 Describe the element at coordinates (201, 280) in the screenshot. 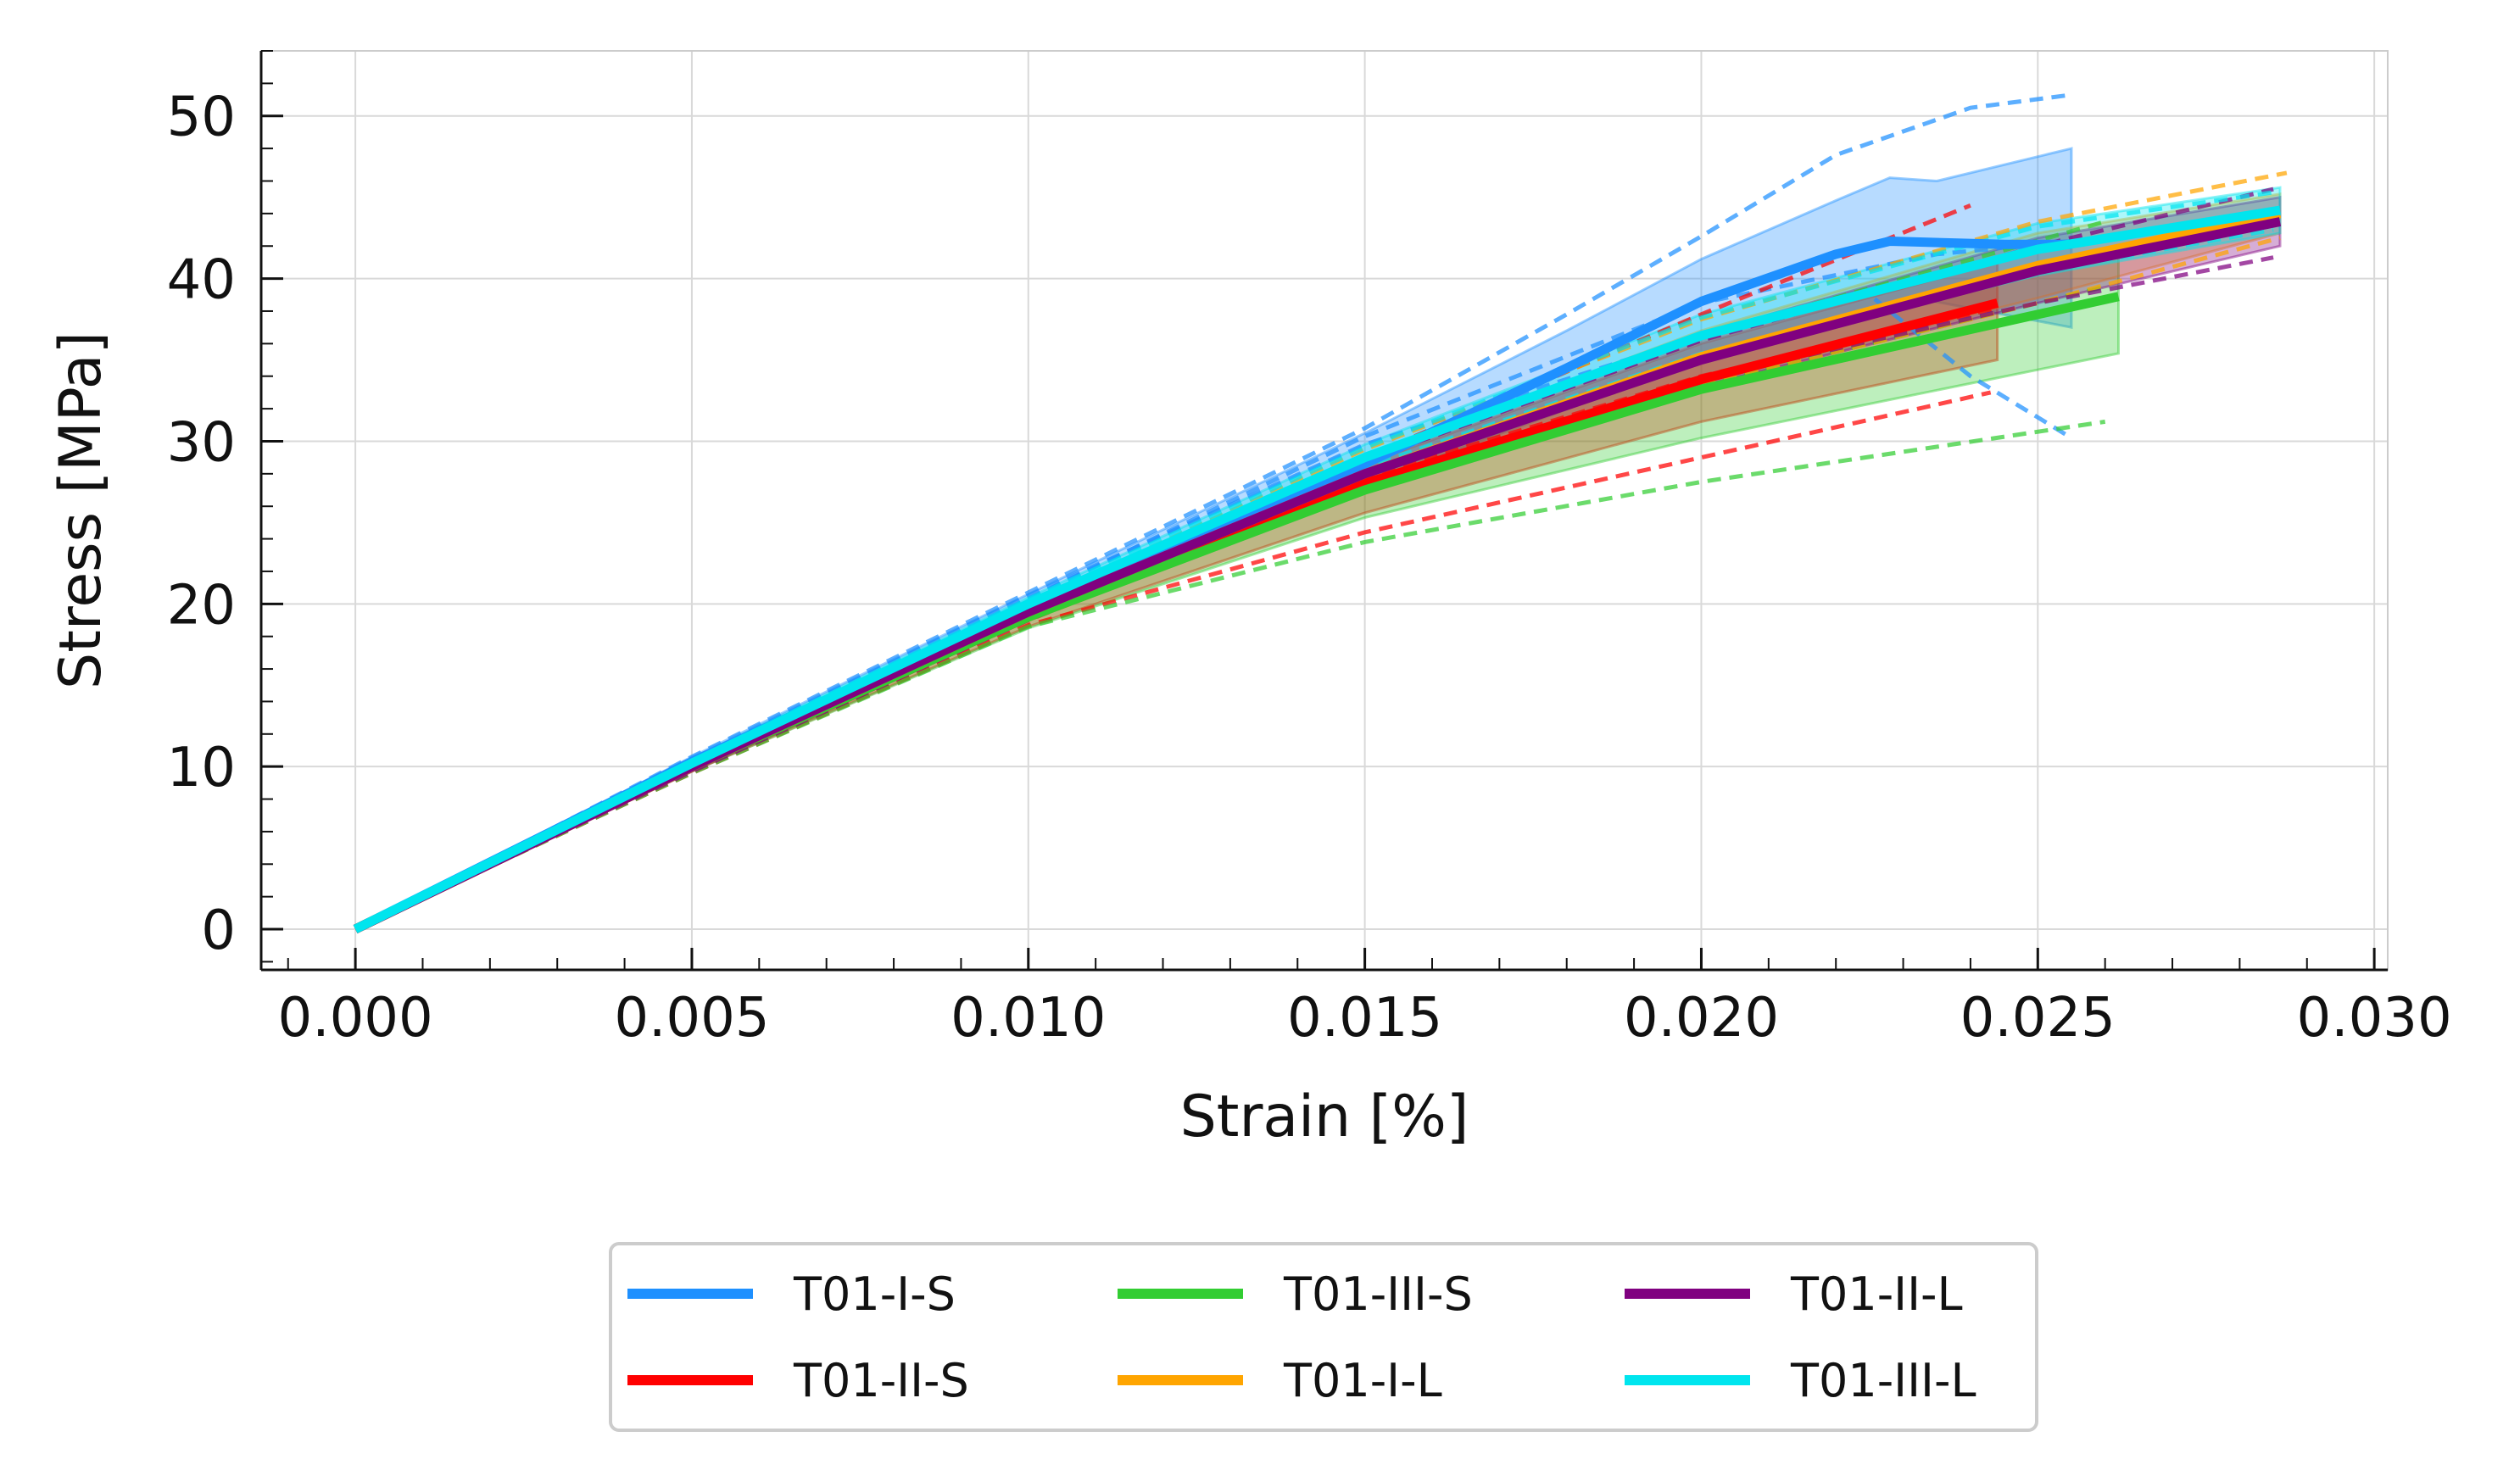

I see `y-tick-label: 40` at that location.